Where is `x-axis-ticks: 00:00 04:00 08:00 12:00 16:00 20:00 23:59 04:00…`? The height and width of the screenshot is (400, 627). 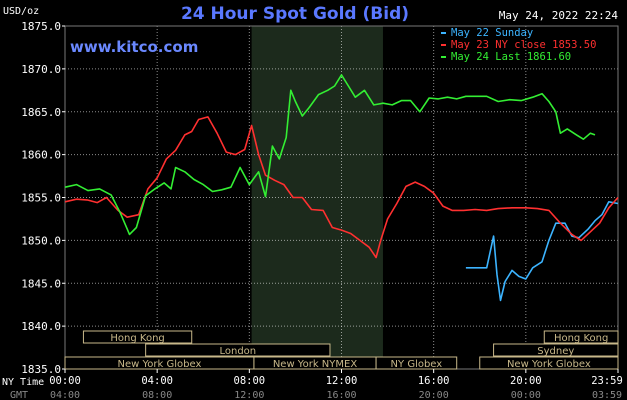 x-axis-ticks: 00:00 04:00 08:00 12:00 16:00 20:00 23:59 04:00… is located at coordinates (336, 384).